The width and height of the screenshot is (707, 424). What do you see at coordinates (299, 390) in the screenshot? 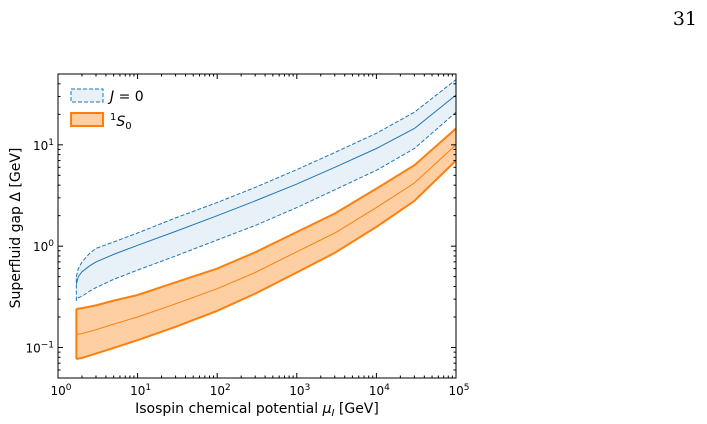
I see `x-tick-label: 103` at bounding box center [299, 390].